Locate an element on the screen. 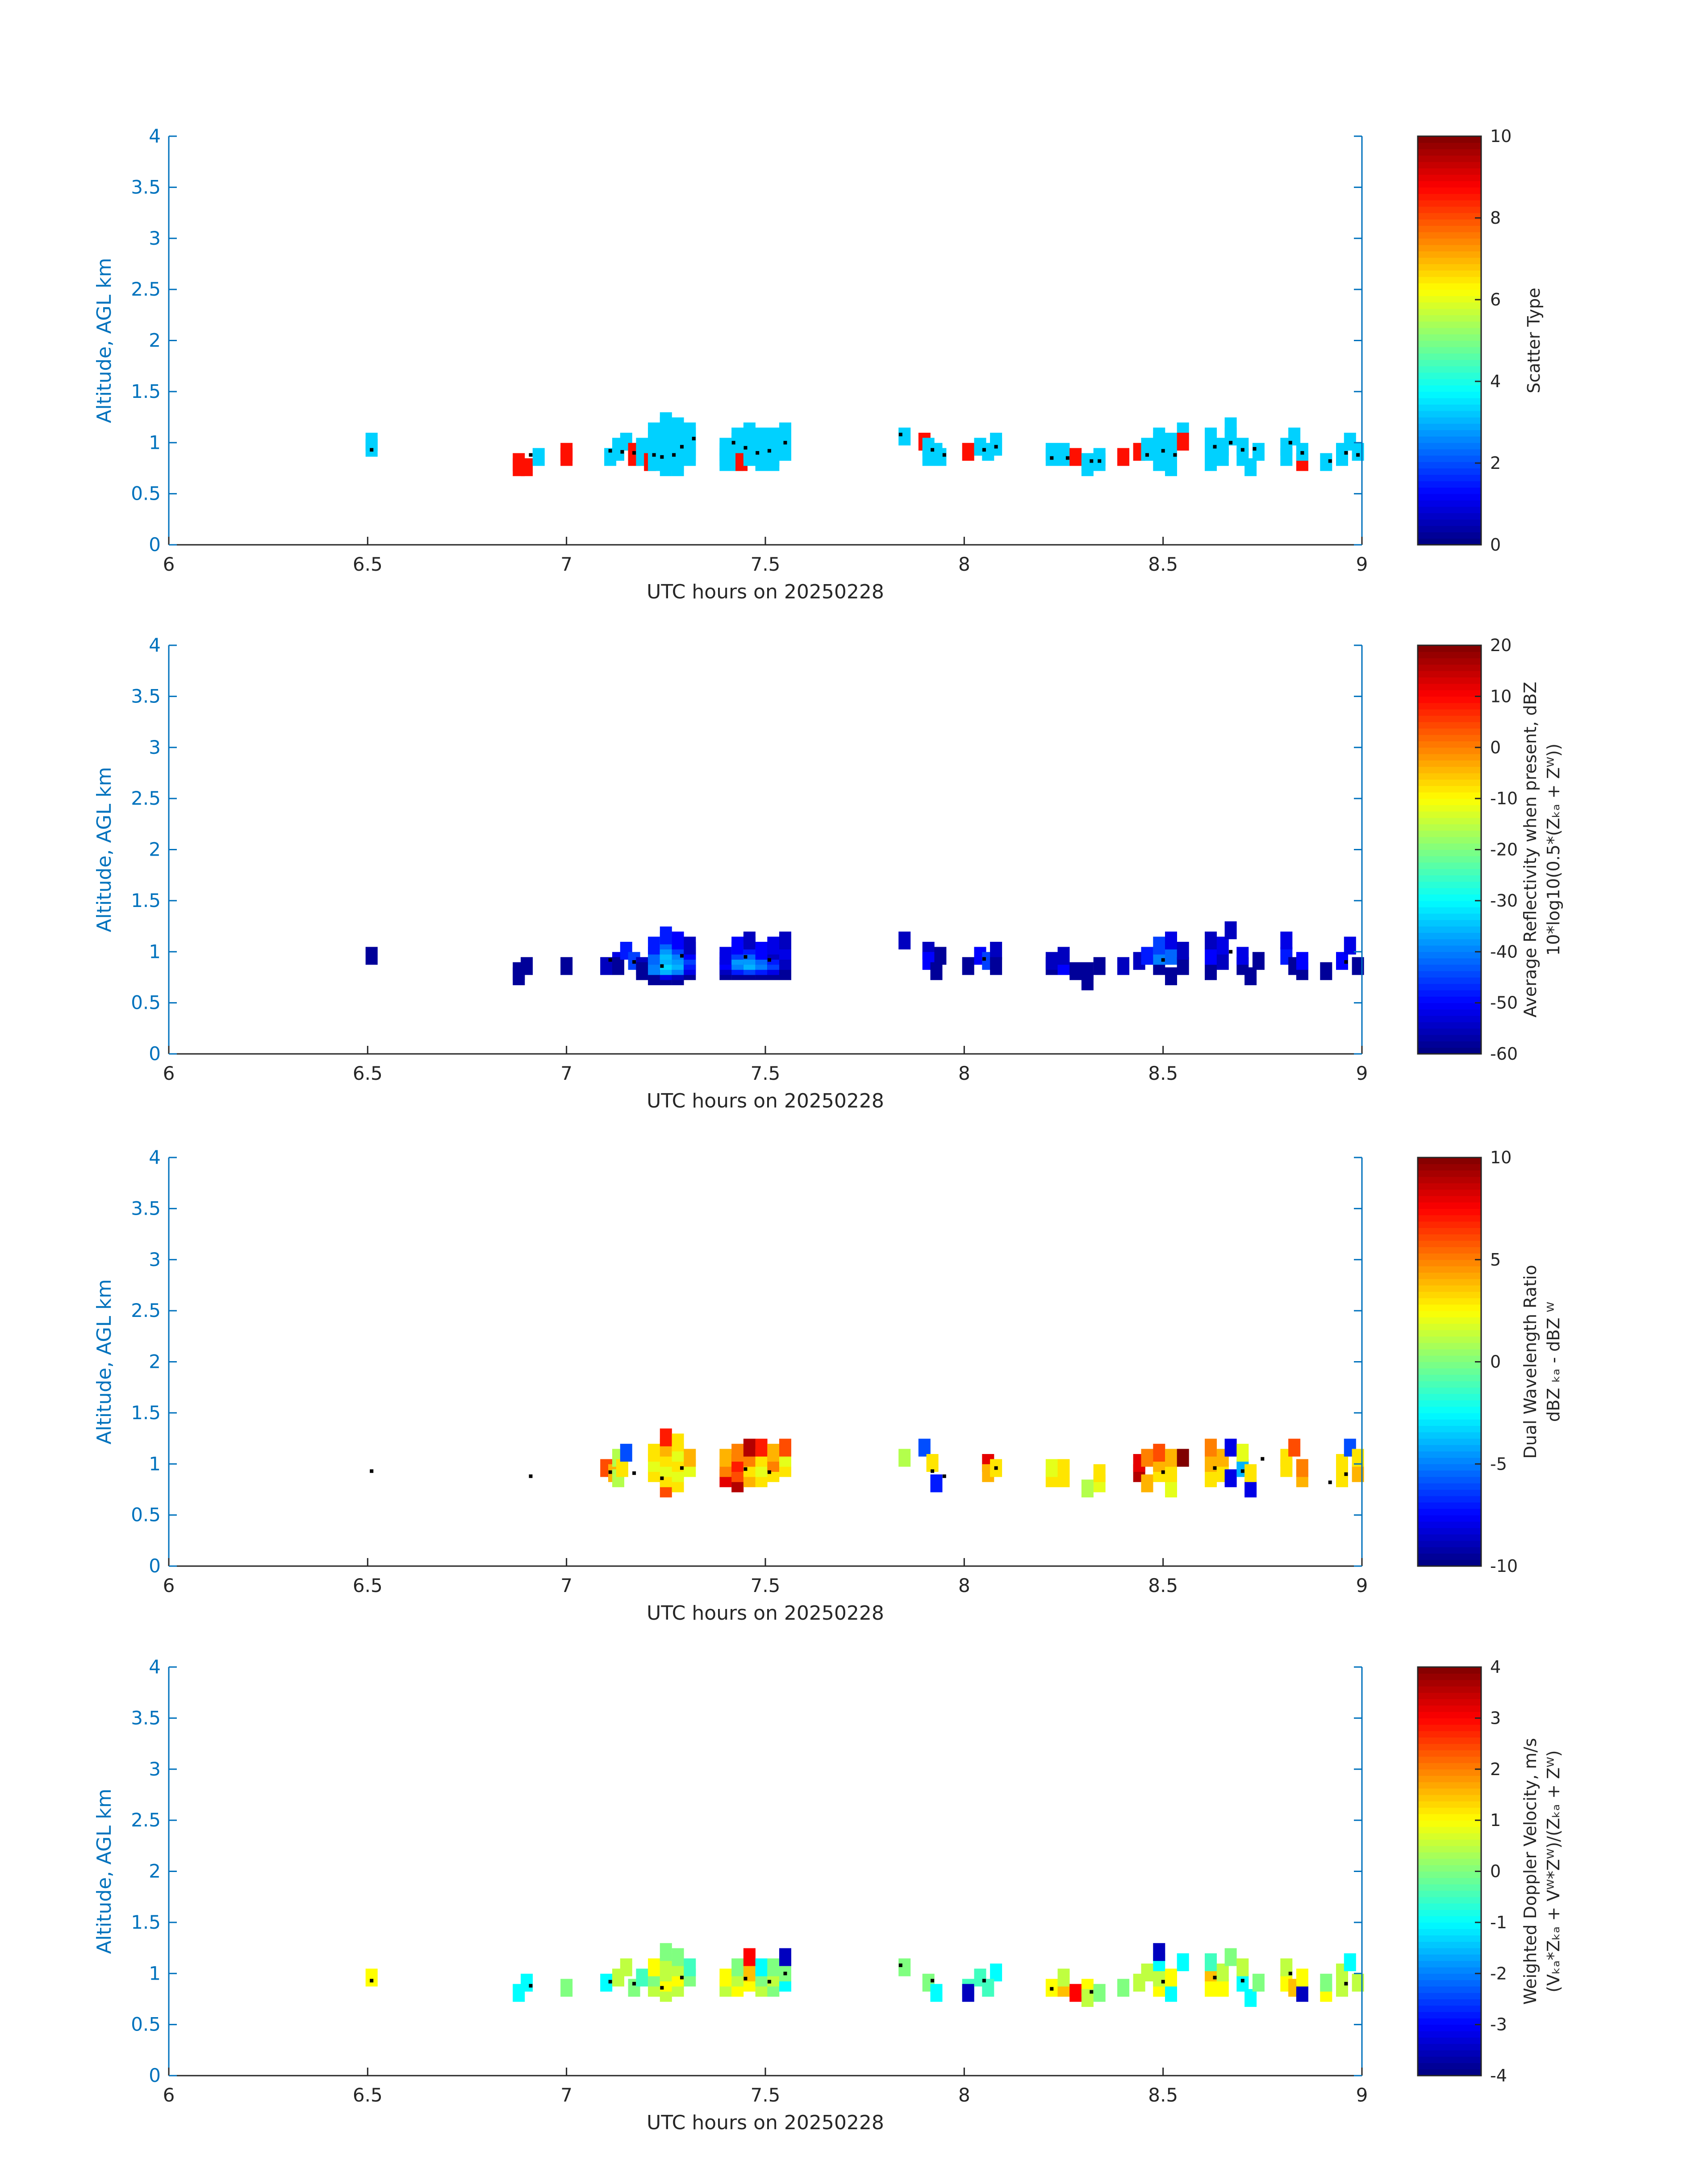  cloud-base-markers is located at coordinates (978, 959).